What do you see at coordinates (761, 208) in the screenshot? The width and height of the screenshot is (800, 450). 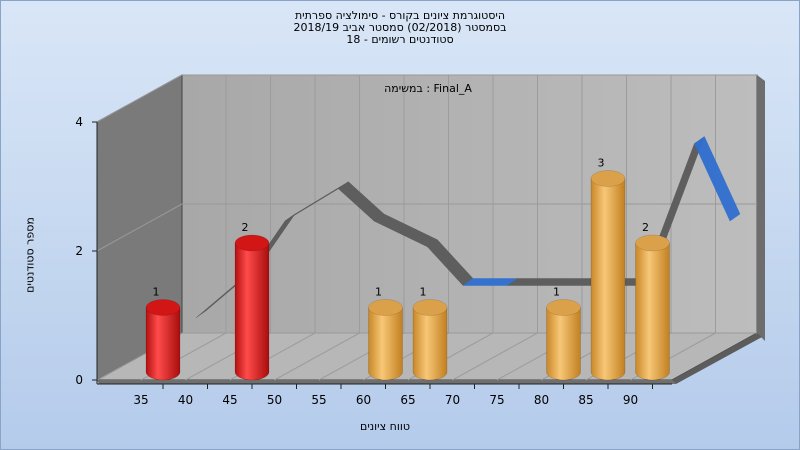 I see `back-wall-edge` at bounding box center [761, 208].